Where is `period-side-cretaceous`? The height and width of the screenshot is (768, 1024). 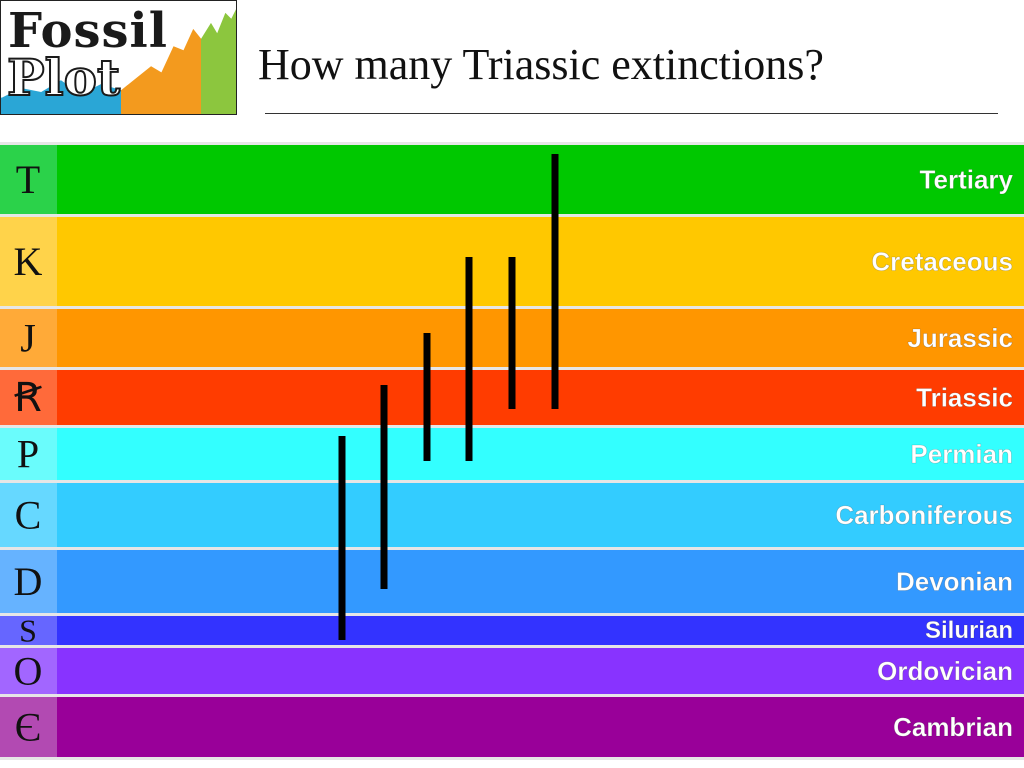 period-side-cretaceous is located at coordinates (28, 261).